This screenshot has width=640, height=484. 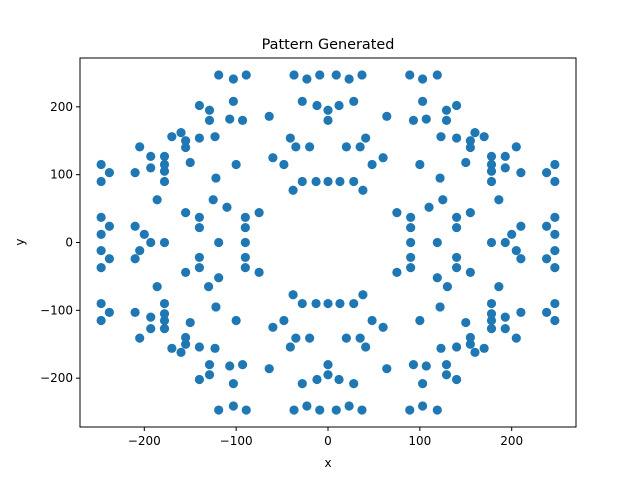 I want to click on y-tick-label: 0, so click(x=69, y=243).